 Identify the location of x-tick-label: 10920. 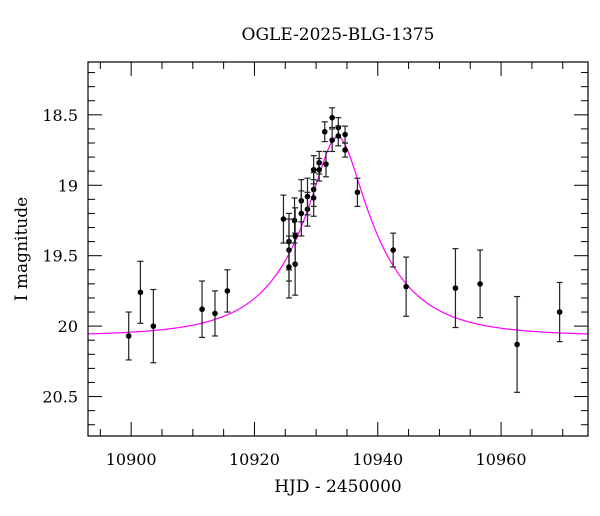
(254, 459).